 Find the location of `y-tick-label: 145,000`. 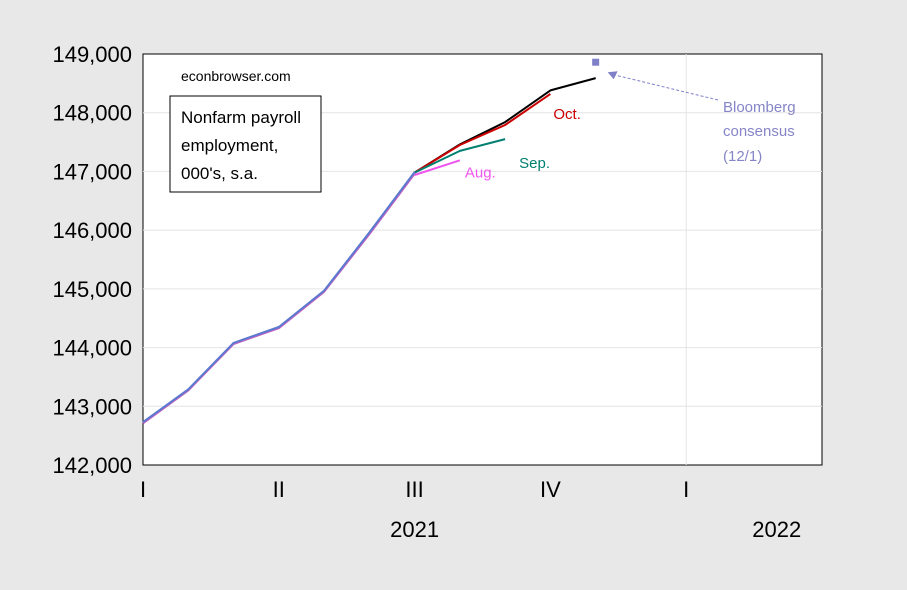

y-tick-label: 145,000 is located at coordinates (92, 289).